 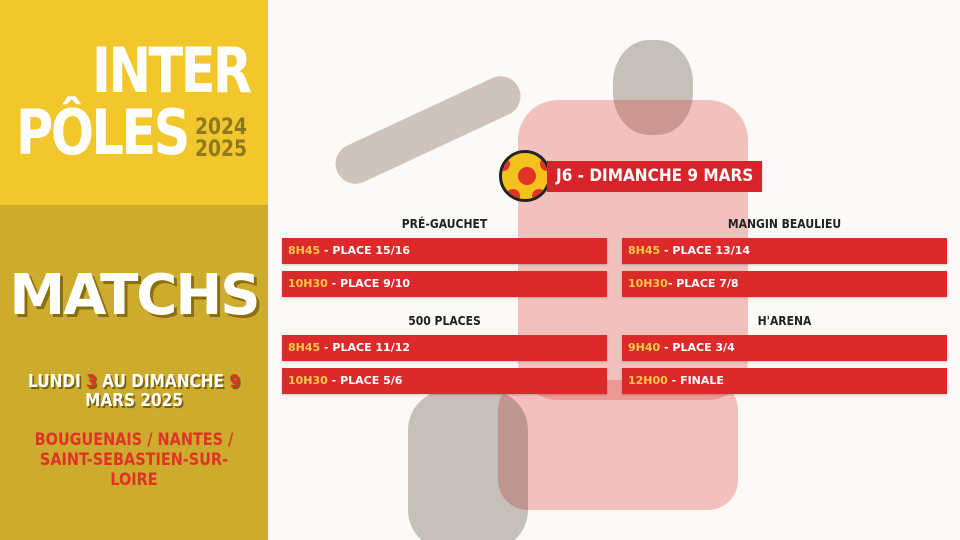 What do you see at coordinates (702, 380) in the screenshot?
I see `match-label: FINALE` at bounding box center [702, 380].